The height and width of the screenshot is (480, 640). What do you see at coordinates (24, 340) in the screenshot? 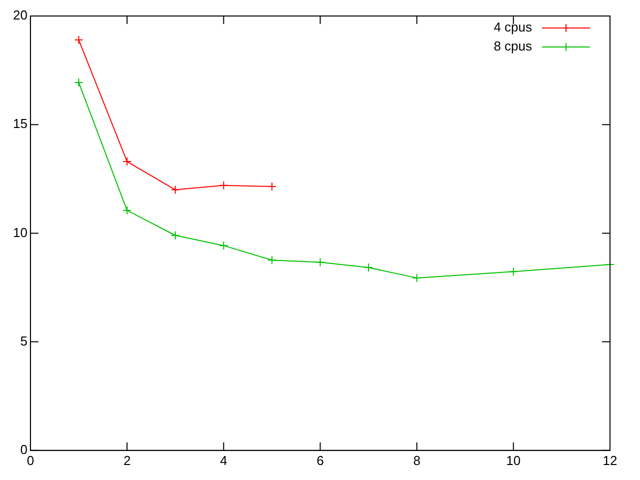
I see `y-tick-label: 5` at bounding box center [24, 340].